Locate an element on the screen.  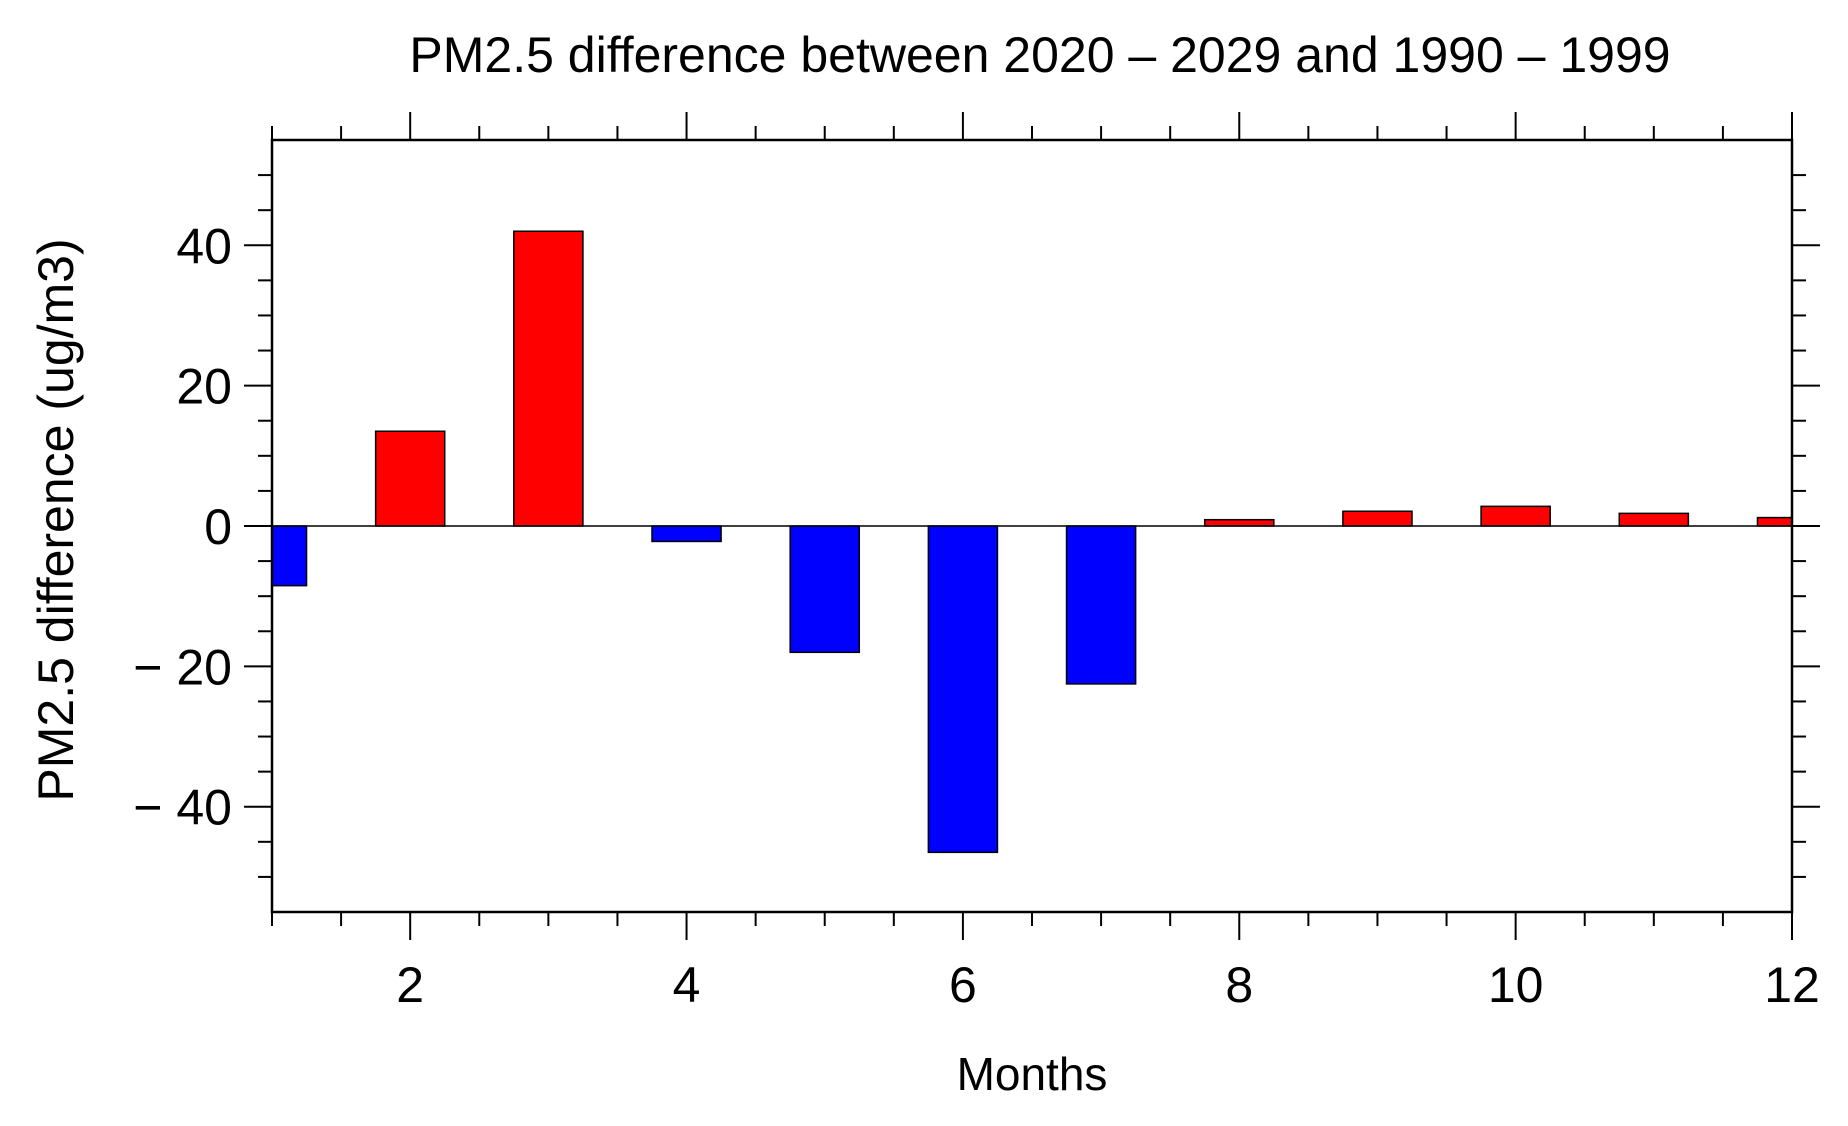
x-tick-label: 2 is located at coordinates (410, 985).